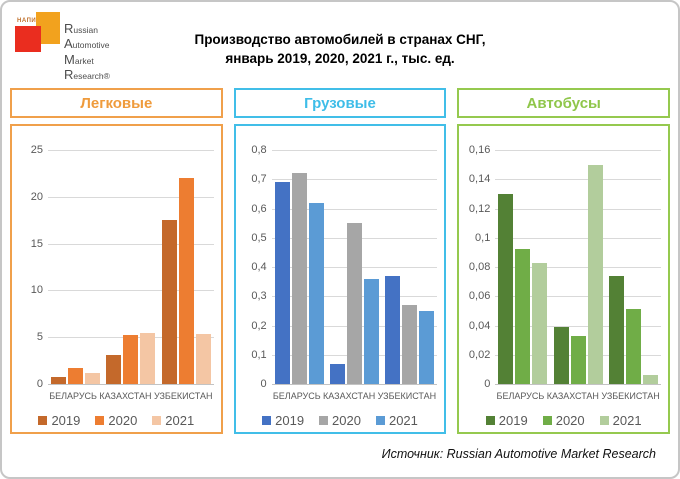  I want to click on logo-text: Russian Automotive Market Research®, so click(87, 46).